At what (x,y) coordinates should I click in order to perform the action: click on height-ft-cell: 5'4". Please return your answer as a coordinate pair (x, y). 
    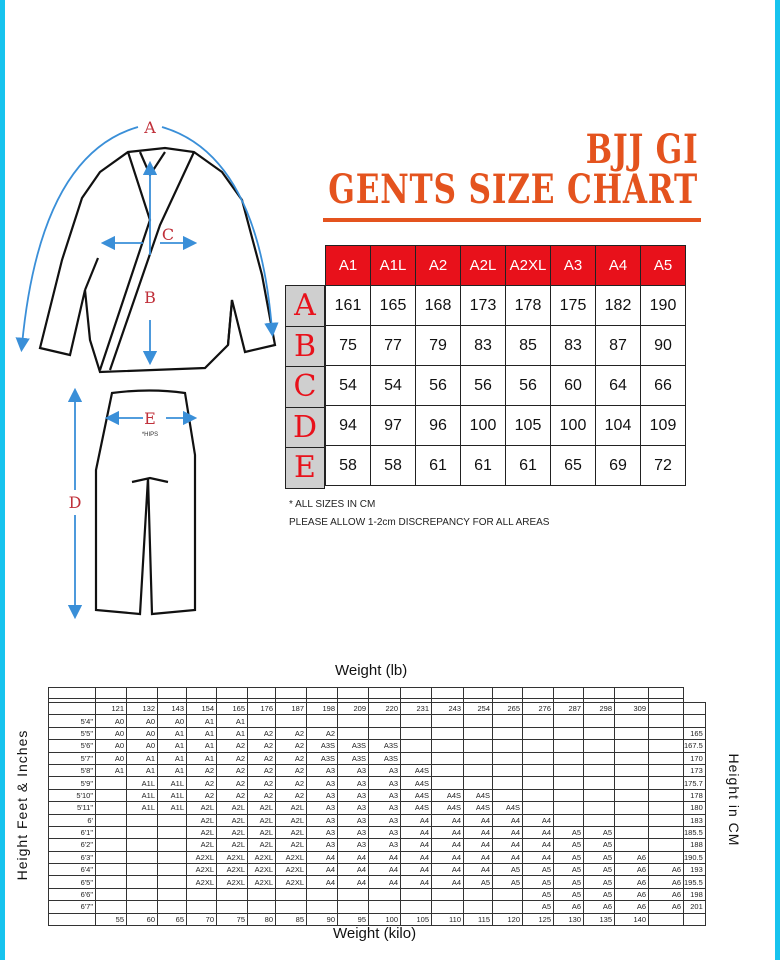
    Looking at the image, I should click on (72, 721).